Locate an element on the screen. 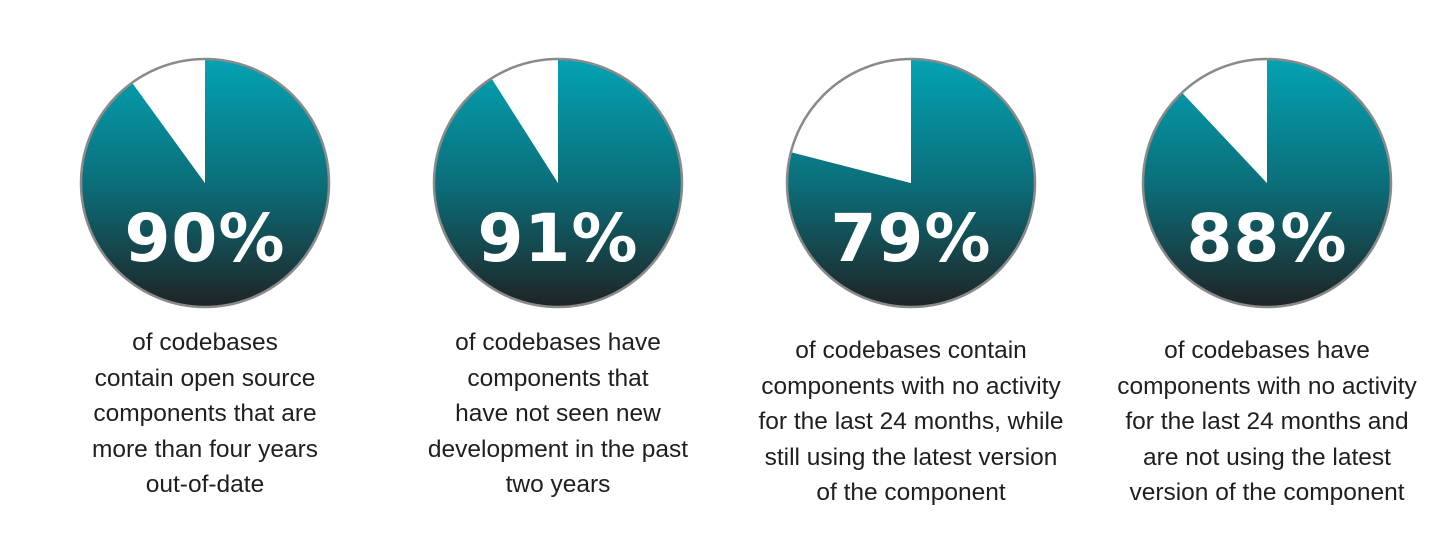 This screenshot has width=1456, height=539. caption-line: of codebases is located at coordinates (205, 342).